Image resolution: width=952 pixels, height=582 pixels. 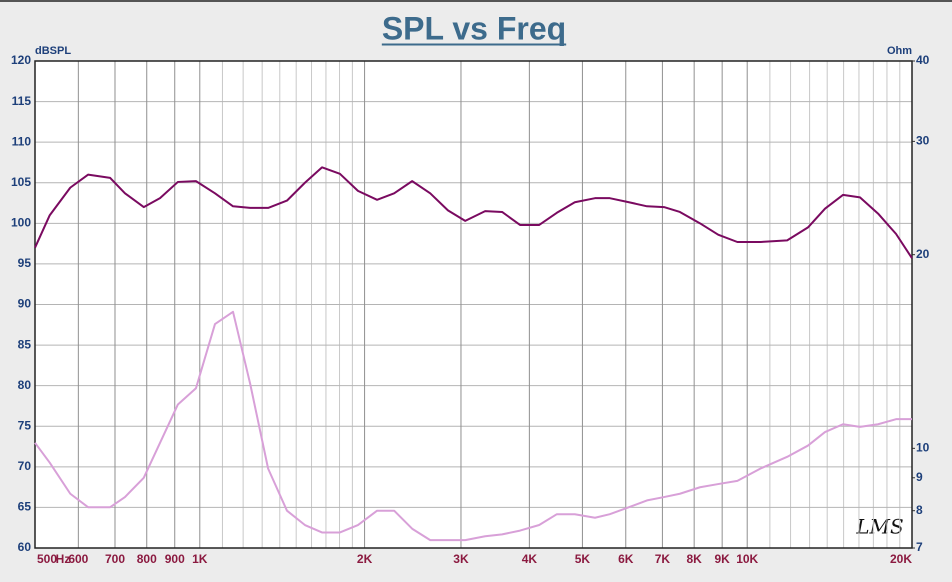 I want to click on y-tick-label: 95, so click(x=25, y=263).